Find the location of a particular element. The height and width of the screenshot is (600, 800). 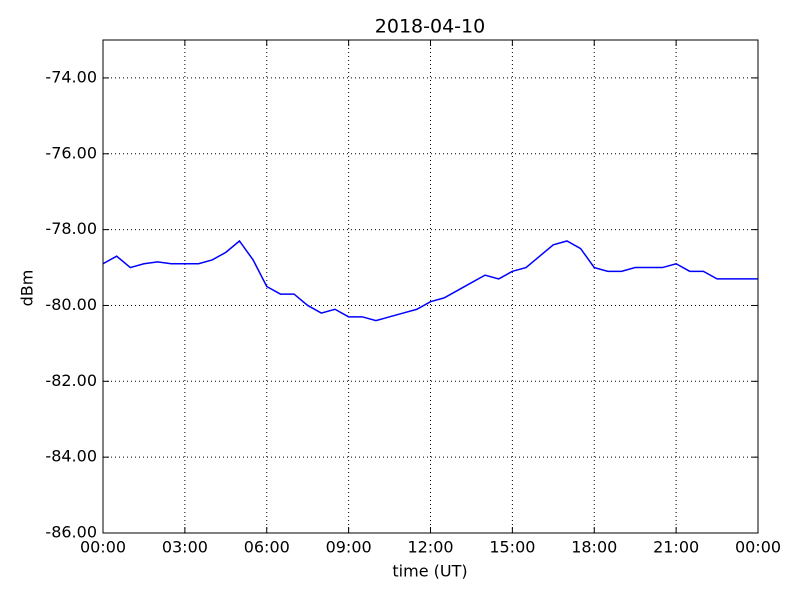

x-tick-label: 06:00 is located at coordinates (267, 547).